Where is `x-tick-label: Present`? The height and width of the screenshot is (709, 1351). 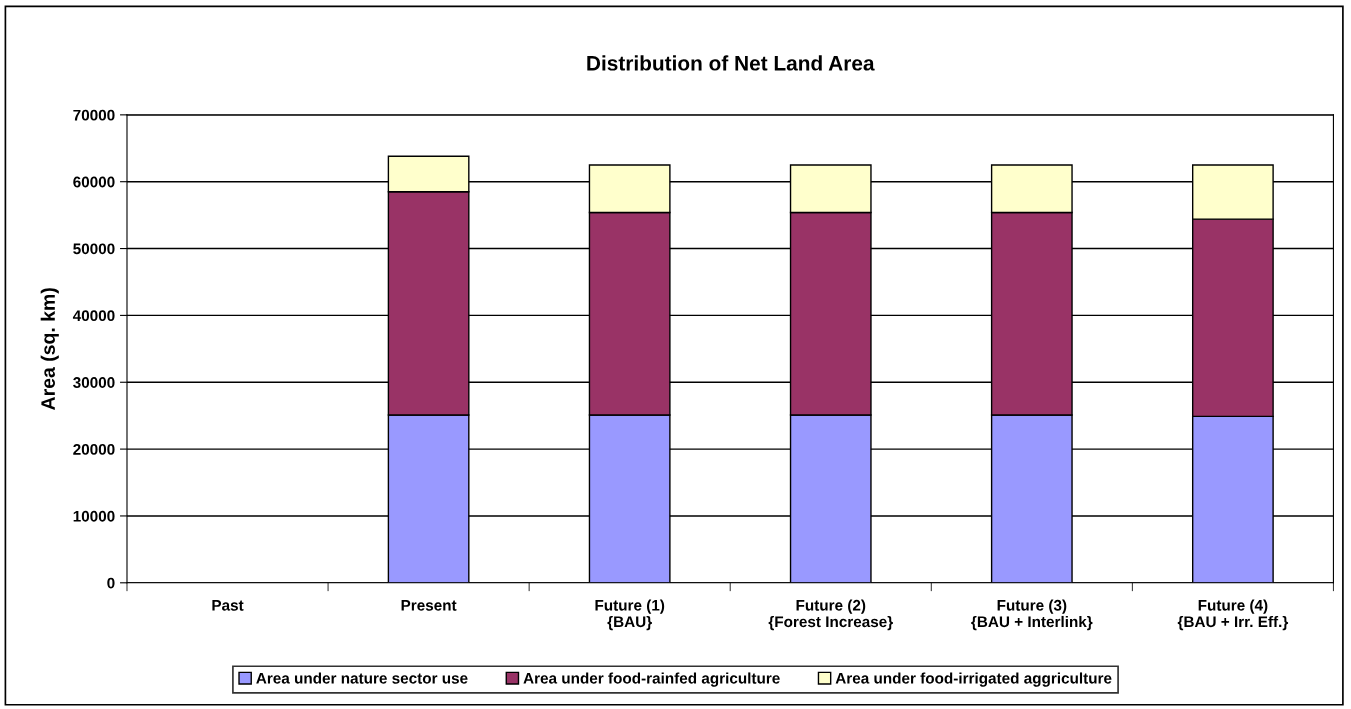
x-tick-label: Present is located at coordinates (429, 605).